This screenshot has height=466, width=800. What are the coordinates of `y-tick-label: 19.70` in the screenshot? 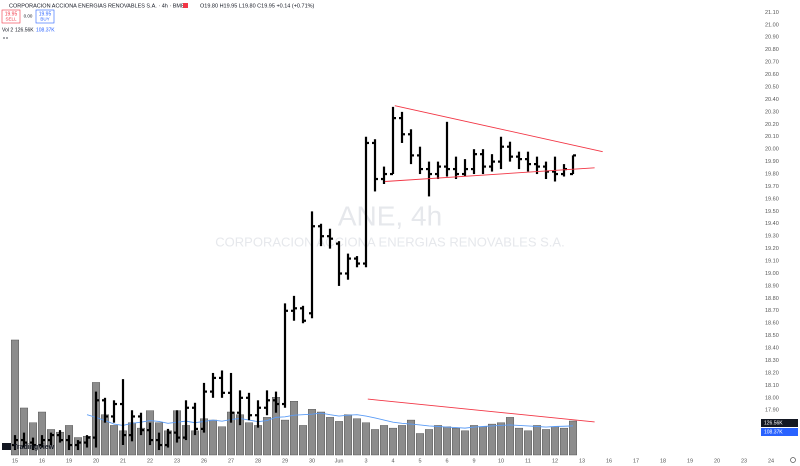 It's located at (772, 187).